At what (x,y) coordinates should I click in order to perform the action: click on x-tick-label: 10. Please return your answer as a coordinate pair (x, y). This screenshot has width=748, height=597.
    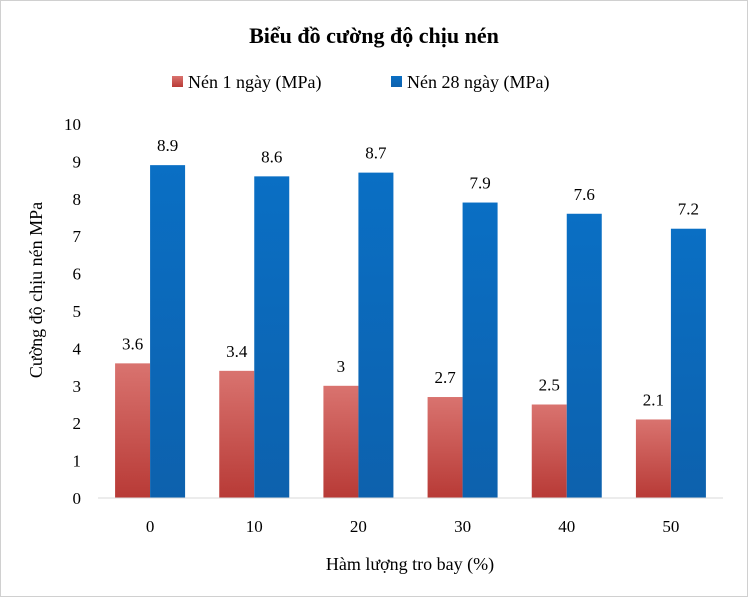
    Looking at the image, I should click on (254, 526).